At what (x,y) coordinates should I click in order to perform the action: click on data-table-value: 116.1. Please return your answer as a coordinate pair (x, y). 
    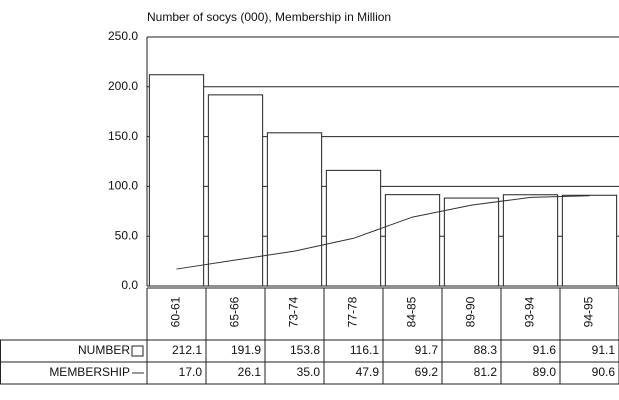
    Looking at the image, I should click on (364, 350).